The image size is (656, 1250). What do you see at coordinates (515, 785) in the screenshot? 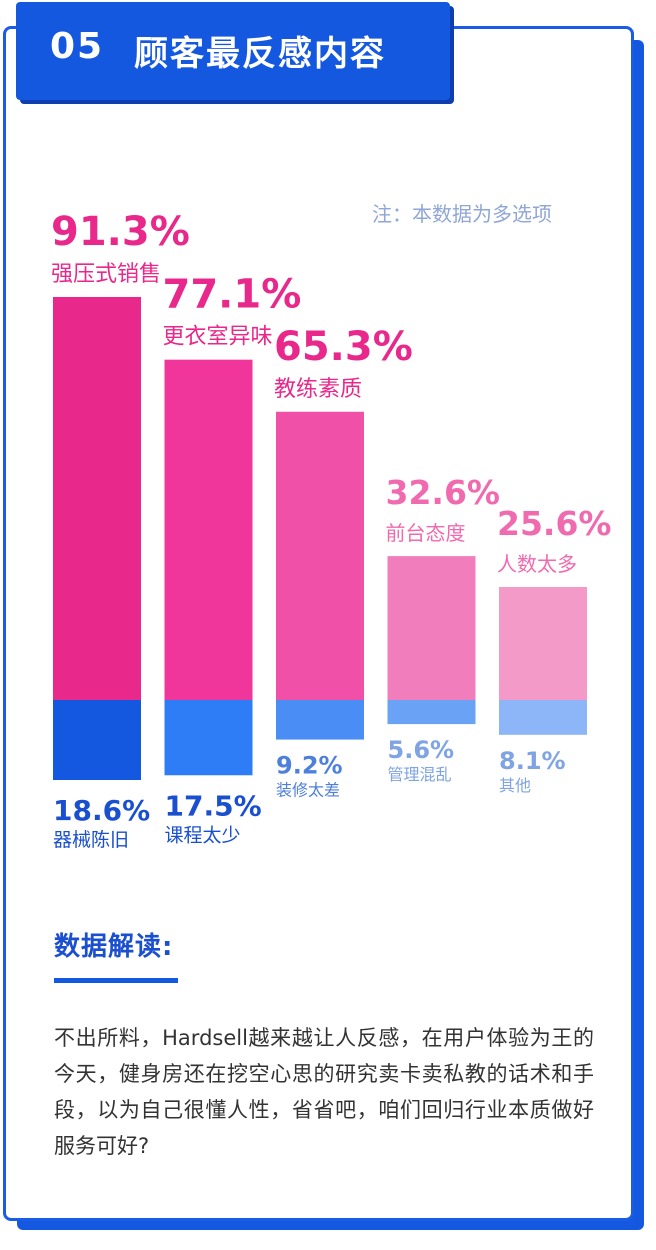
I see `lower-category-label: 其他` at bounding box center [515, 785].